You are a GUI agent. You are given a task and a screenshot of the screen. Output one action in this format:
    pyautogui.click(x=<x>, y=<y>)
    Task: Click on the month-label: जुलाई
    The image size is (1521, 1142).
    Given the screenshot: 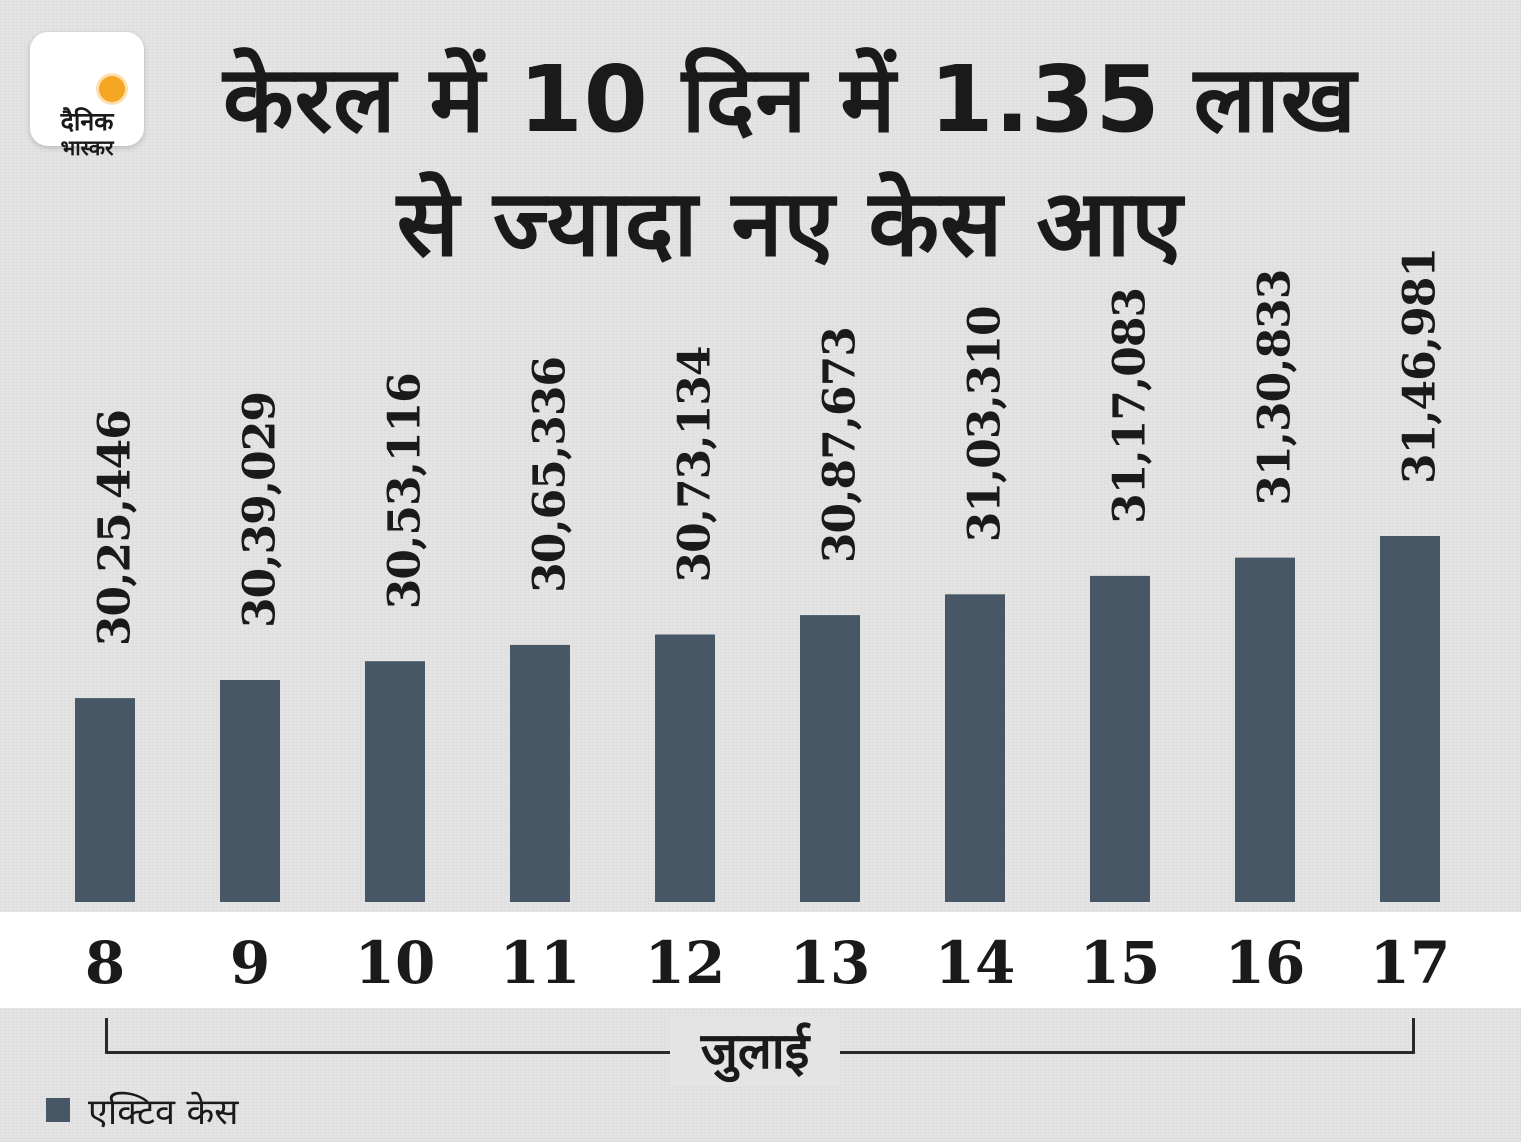 What is the action you would take?
    pyautogui.click(x=755, y=1051)
    